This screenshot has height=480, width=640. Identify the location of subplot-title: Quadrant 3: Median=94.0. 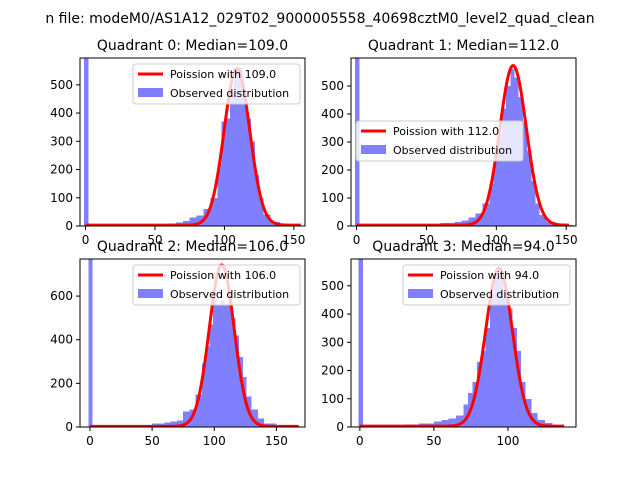
(463, 247).